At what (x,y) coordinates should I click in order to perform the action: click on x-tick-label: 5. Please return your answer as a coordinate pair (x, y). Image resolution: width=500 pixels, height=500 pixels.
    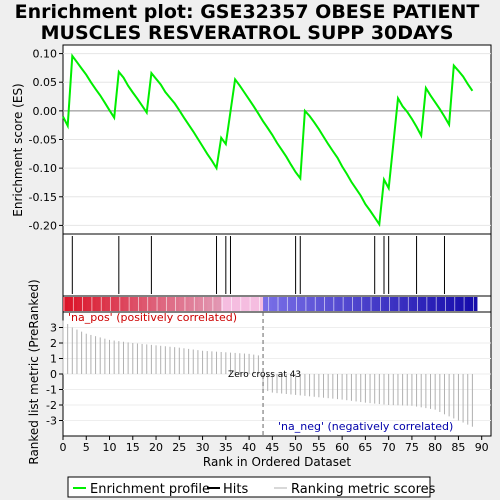
    Looking at the image, I should click on (86, 447).